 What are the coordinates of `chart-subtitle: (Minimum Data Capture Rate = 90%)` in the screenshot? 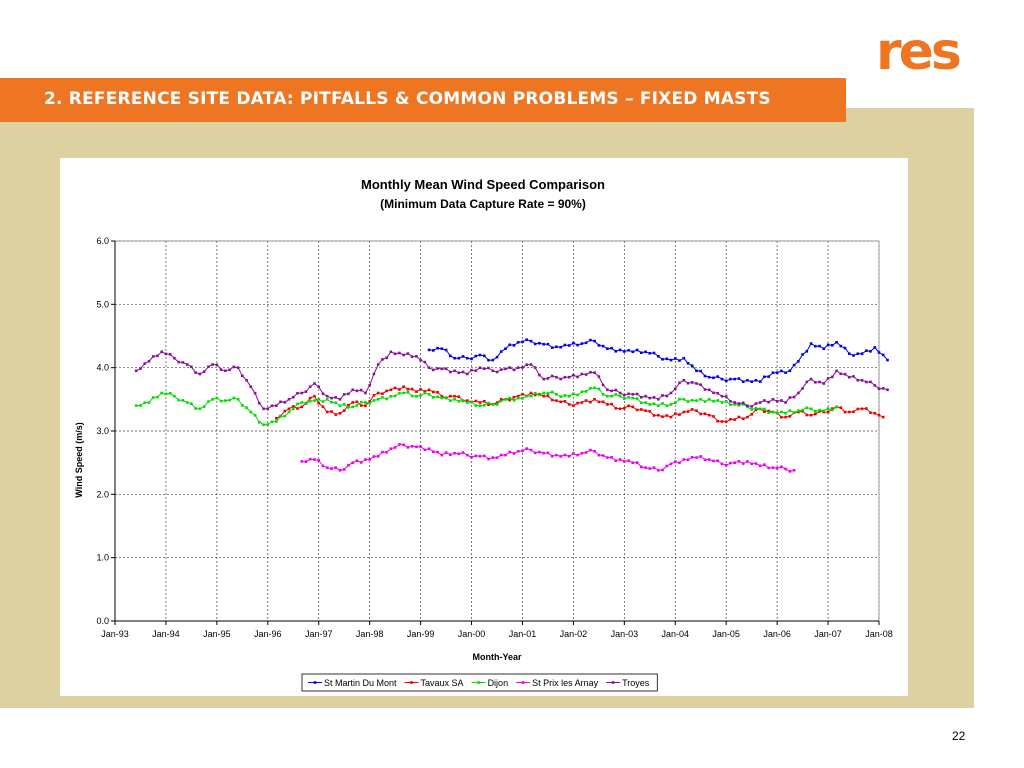 It's located at (483, 204).